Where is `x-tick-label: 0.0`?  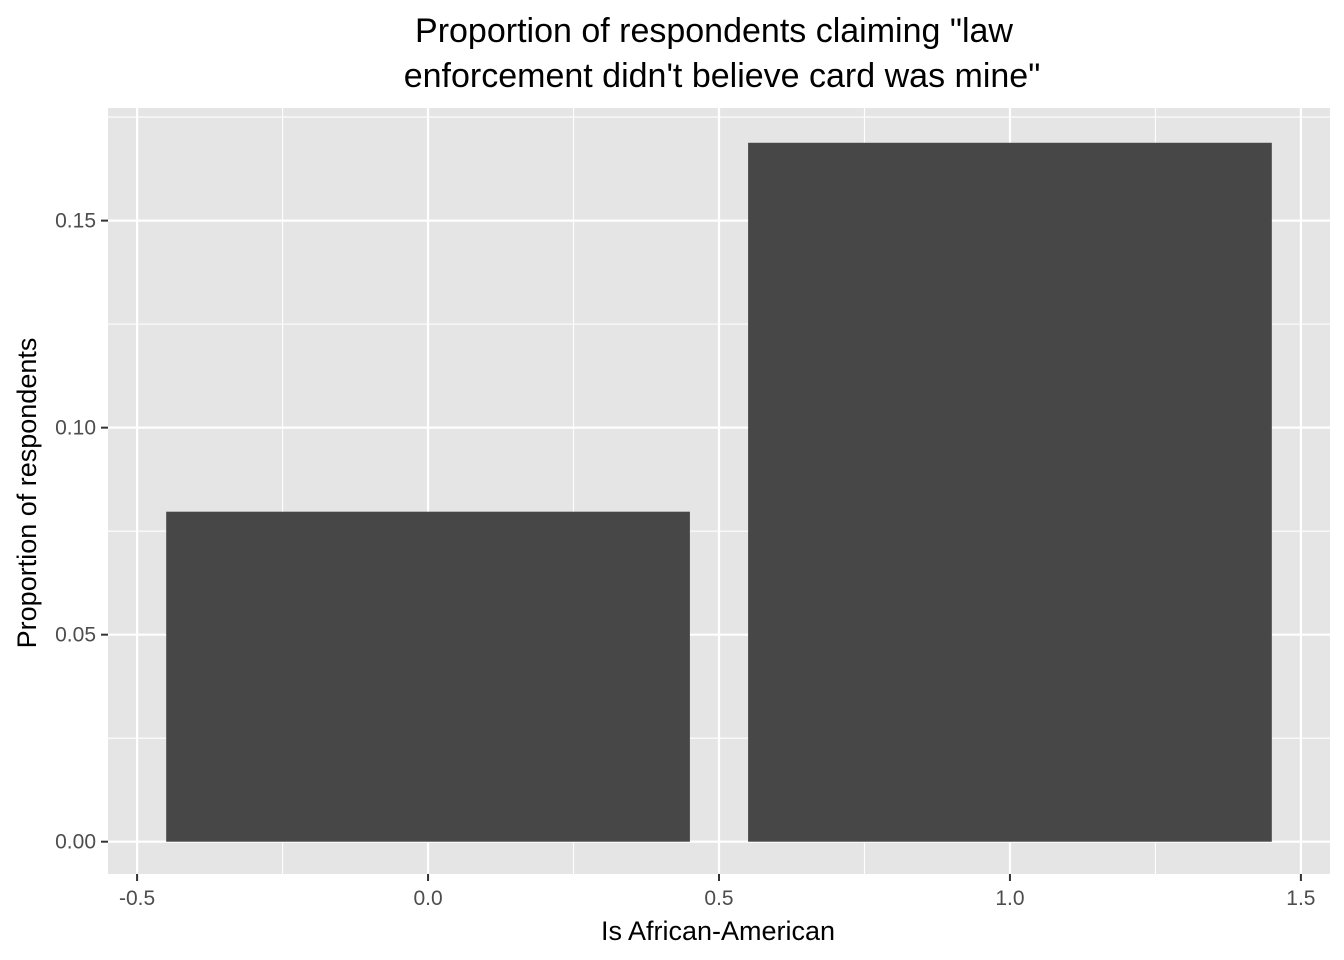
x-tick-label: 0.0 is located at coordinates (427, 898).